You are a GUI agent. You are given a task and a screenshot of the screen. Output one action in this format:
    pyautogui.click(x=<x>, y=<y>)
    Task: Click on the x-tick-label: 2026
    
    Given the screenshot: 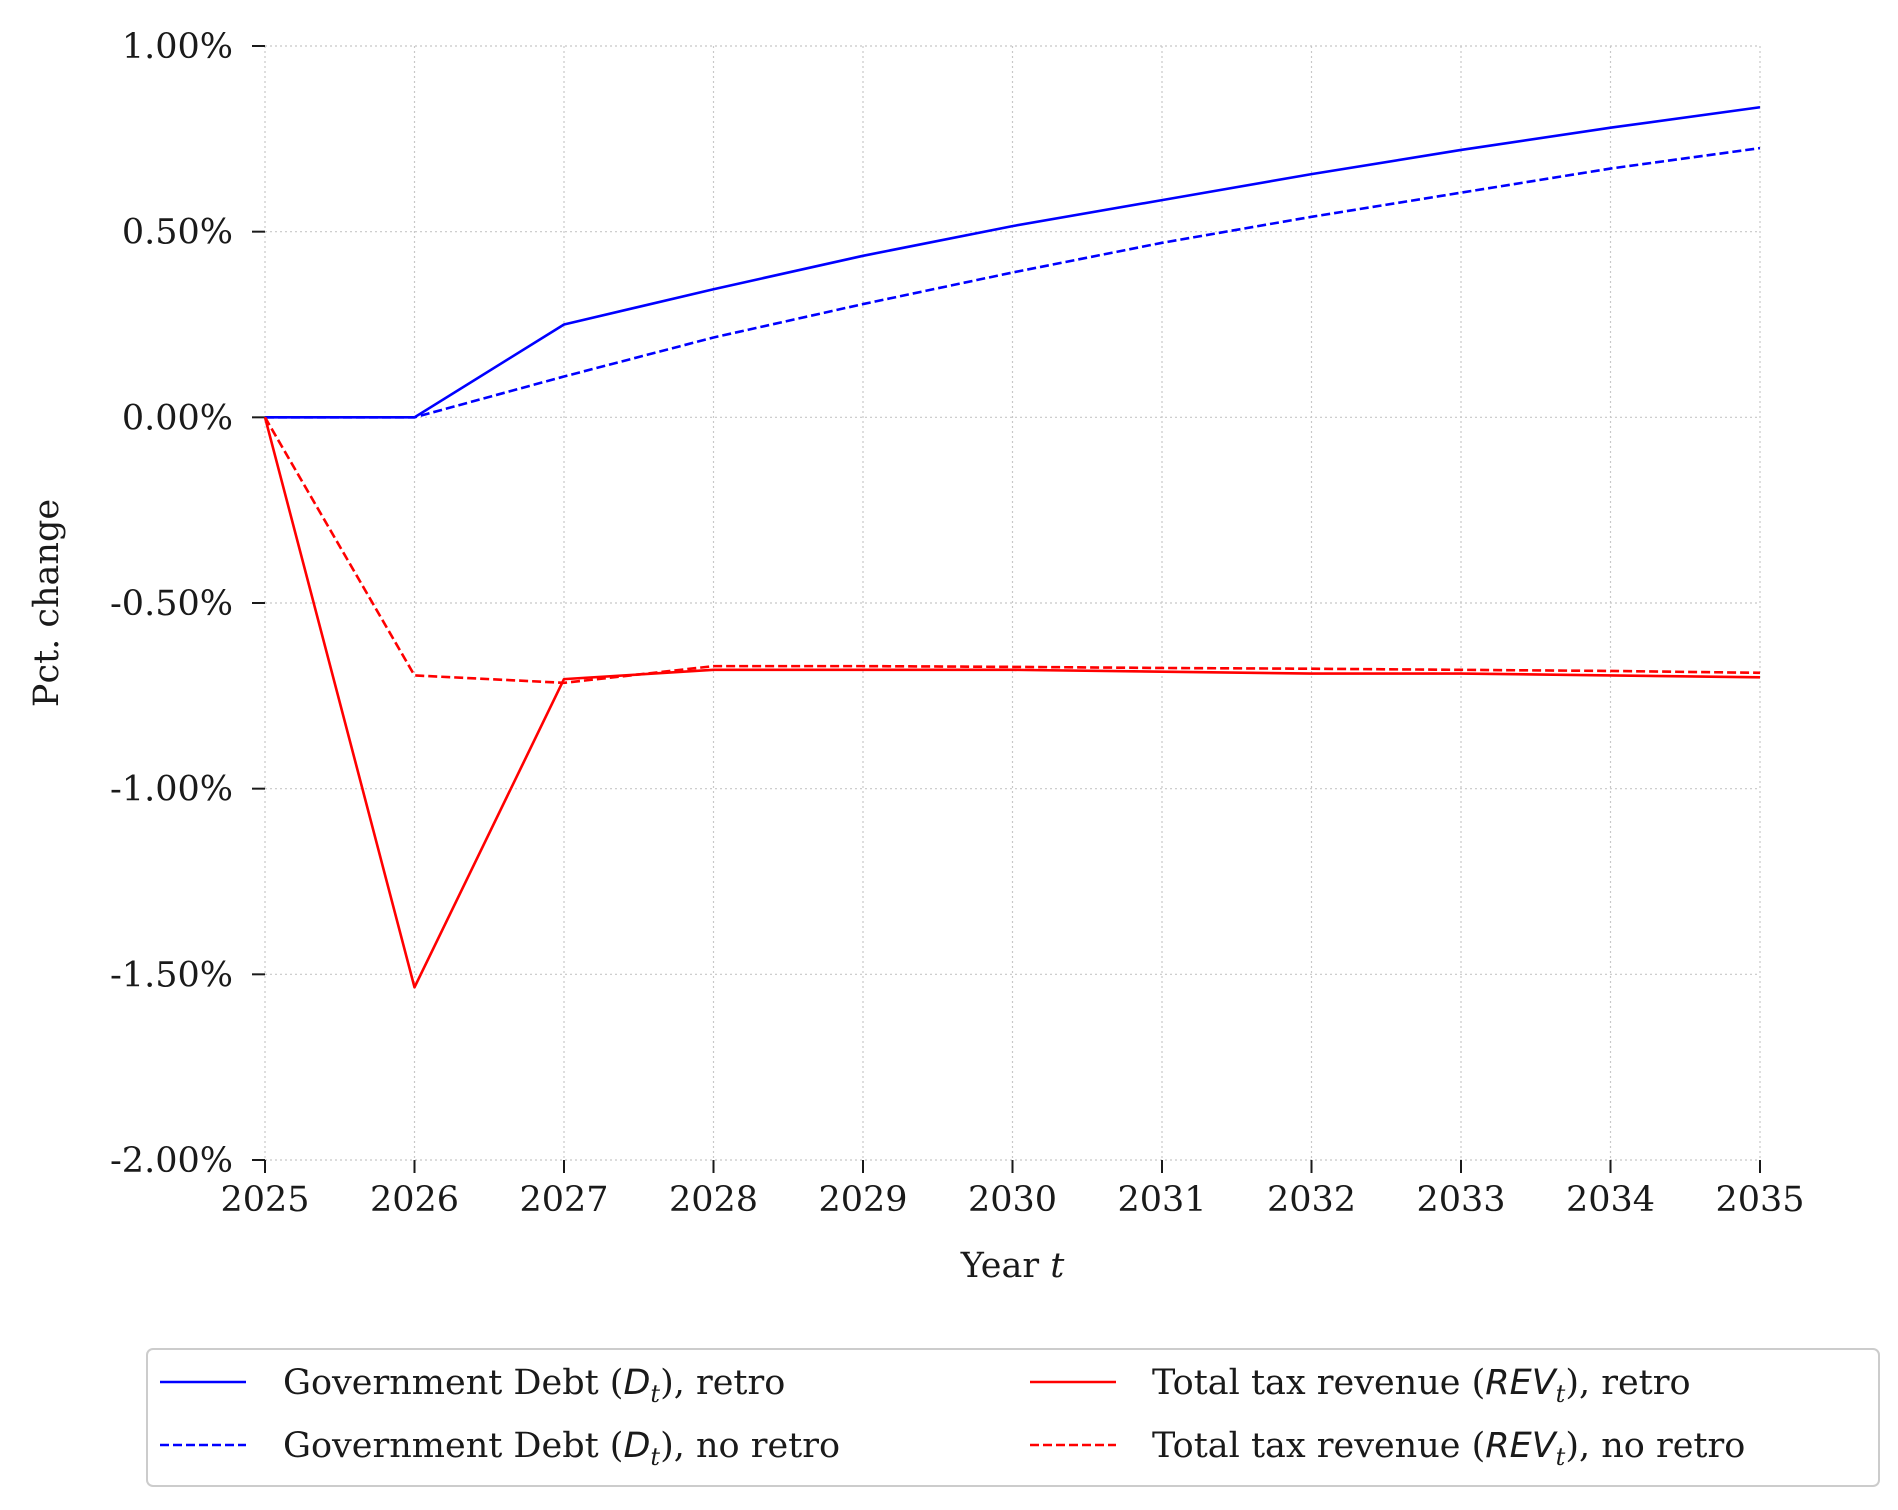 What is the action you would take?
    pyautogui.click(x=414, y=1200)
    